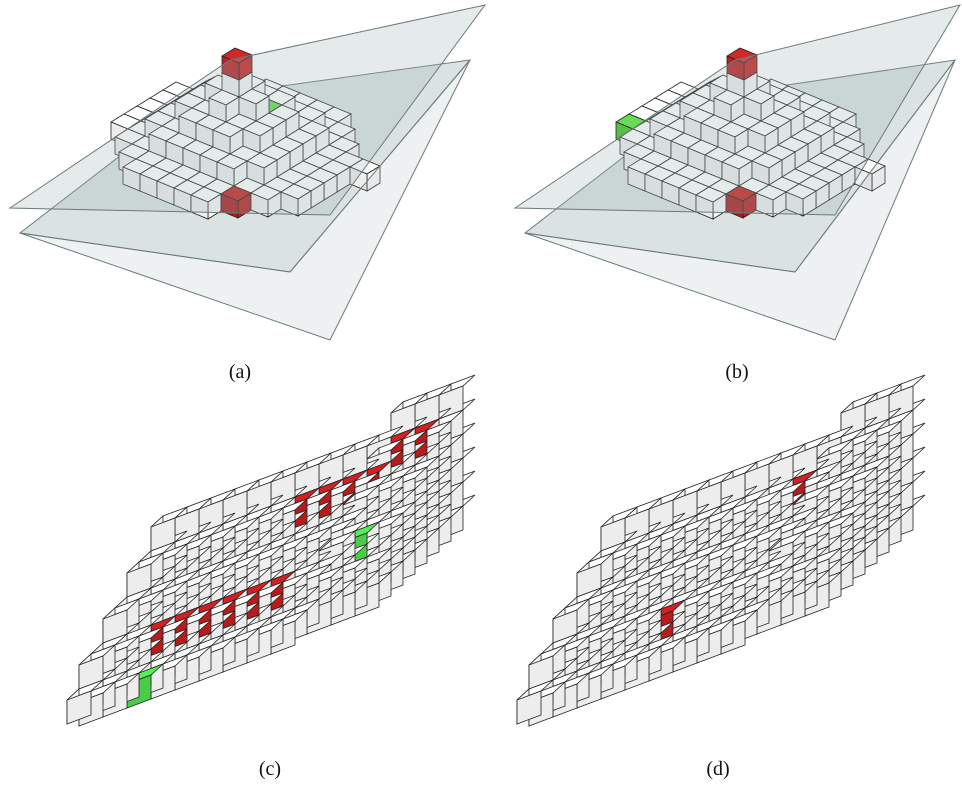 The width and height of the screenshot is (962, 787). I want to click on panel-a, so click(245, 160).